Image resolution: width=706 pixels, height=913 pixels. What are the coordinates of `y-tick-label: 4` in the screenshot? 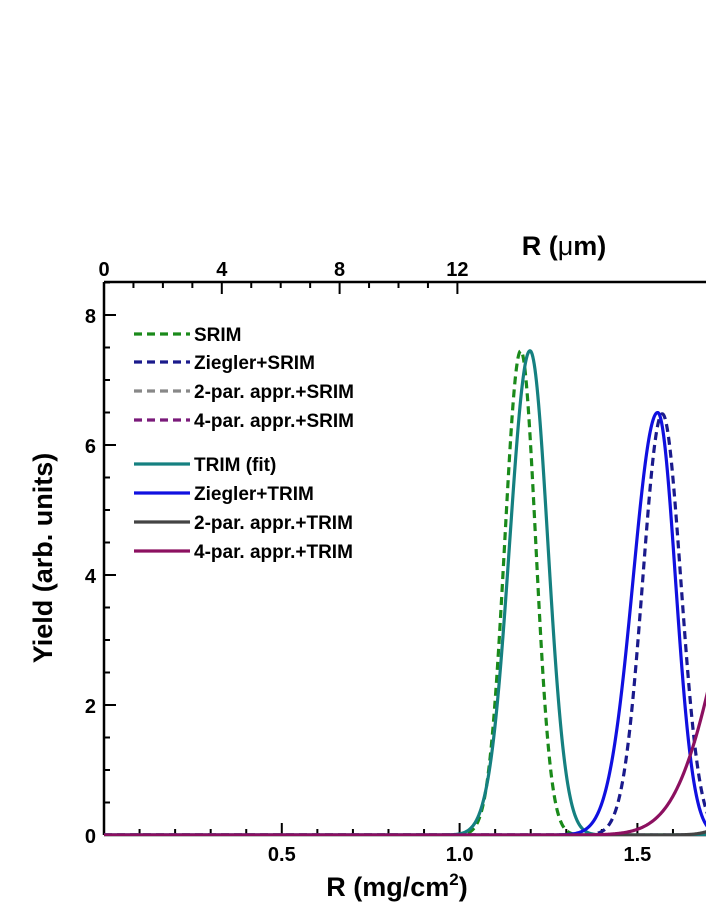 It's located at (91, 577).